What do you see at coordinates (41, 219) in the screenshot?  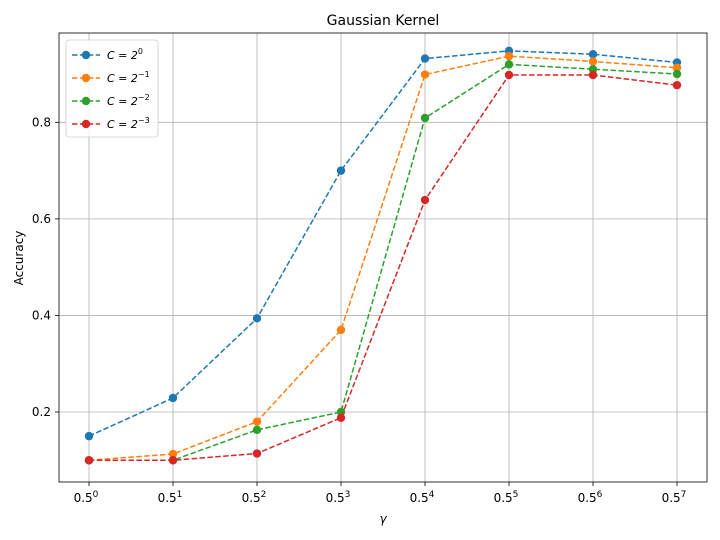 I see `y-tick-label: 0.6` at bounding box center [41, 219].